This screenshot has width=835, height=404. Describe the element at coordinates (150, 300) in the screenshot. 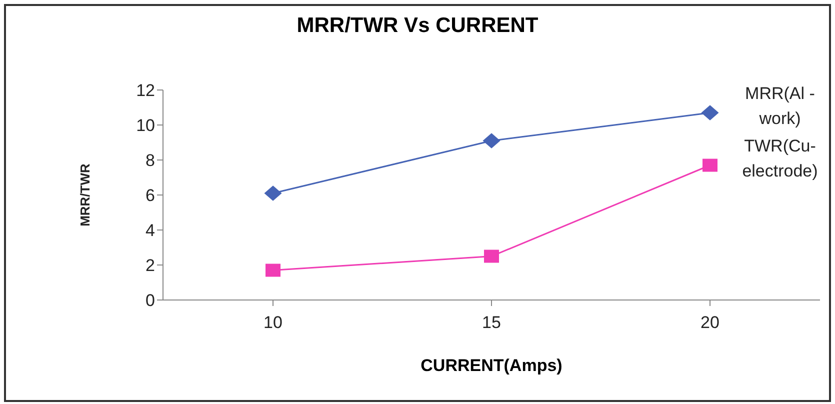

I see `y-tick-label: 0` at that location.